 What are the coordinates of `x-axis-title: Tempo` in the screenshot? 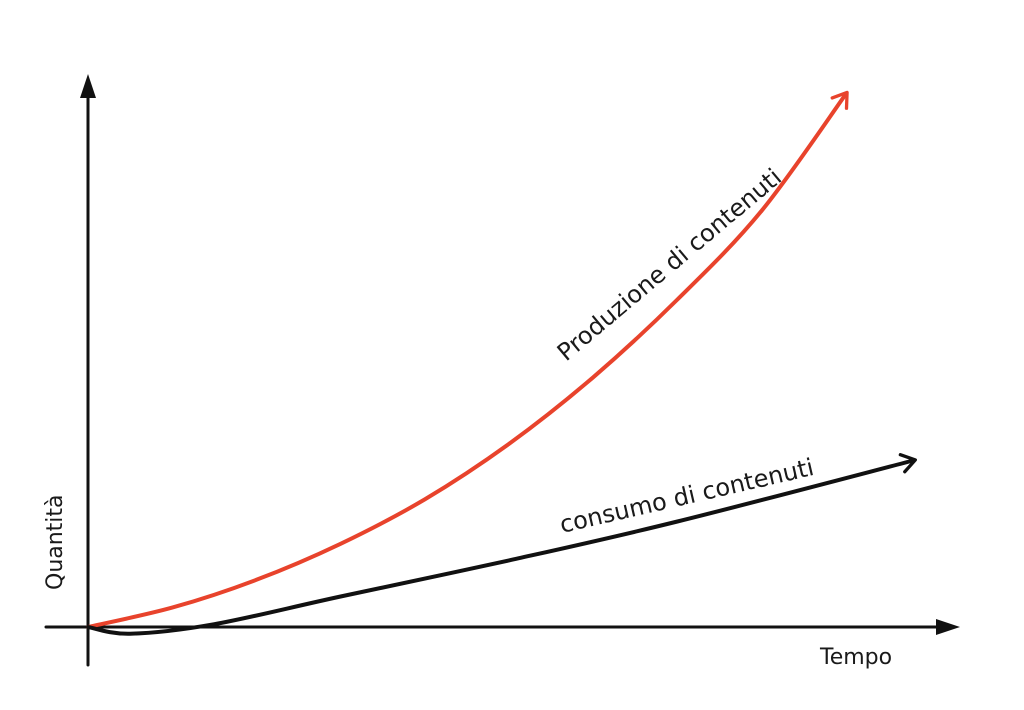 It's located at (855, 657).